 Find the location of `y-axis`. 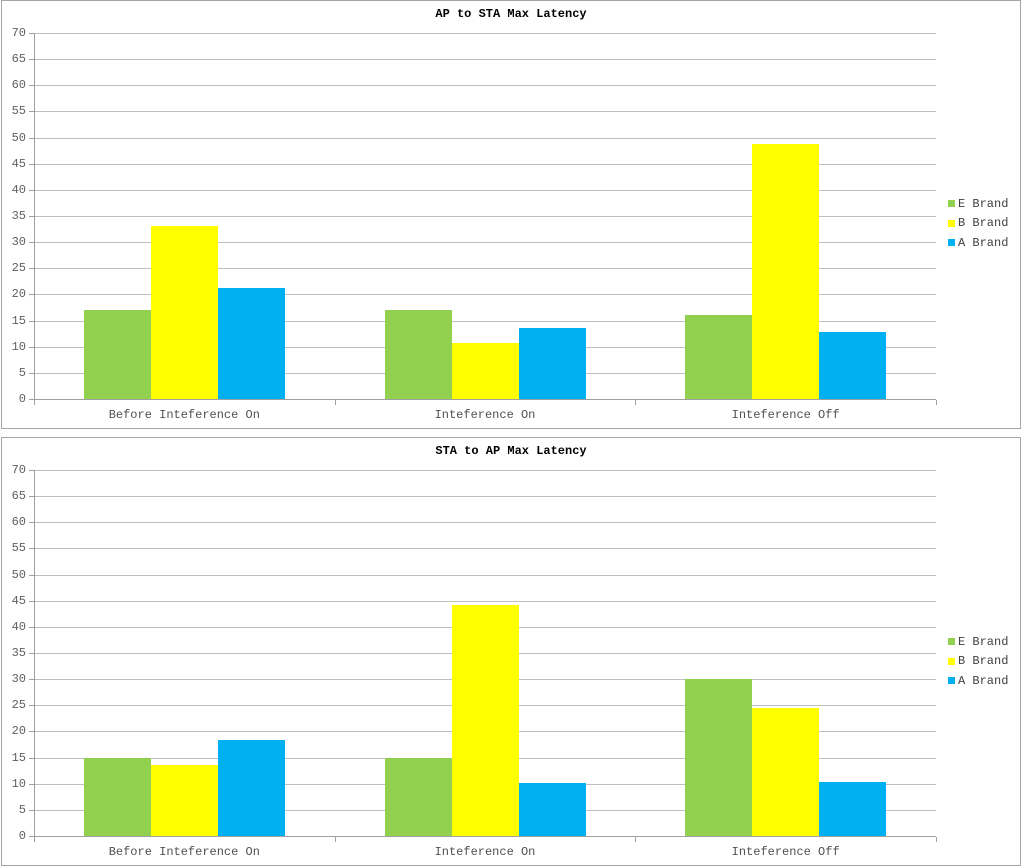

y-axis is located at coordinates (34, 216).